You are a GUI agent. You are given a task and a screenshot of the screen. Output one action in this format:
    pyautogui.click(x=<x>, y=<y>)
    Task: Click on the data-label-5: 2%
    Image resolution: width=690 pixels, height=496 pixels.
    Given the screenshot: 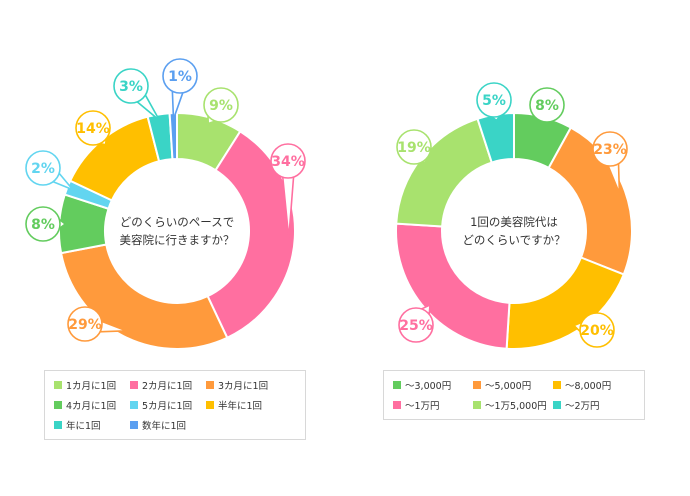 What is the action you would take?
    pyautogui.click(x=43, y=169)
    